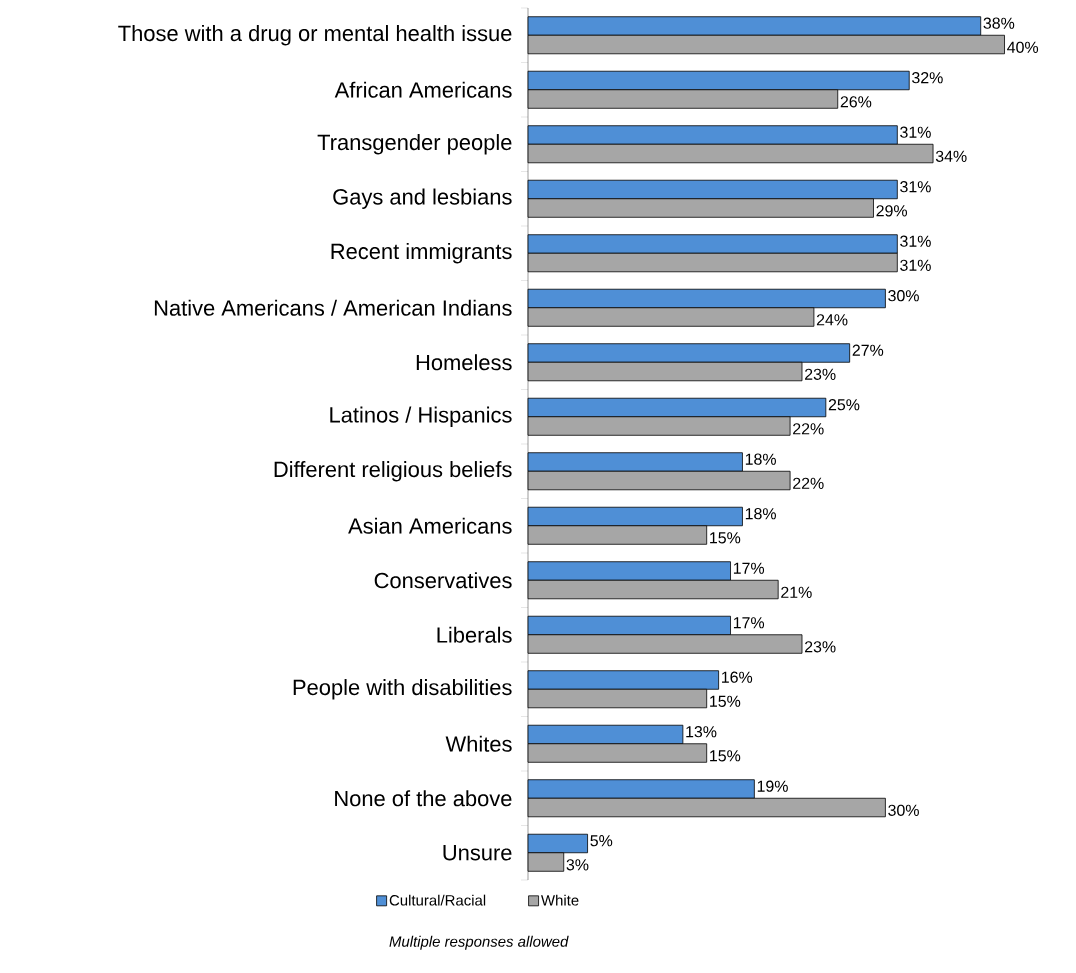  I want to click on data-label: 29%, so click(892, 211).